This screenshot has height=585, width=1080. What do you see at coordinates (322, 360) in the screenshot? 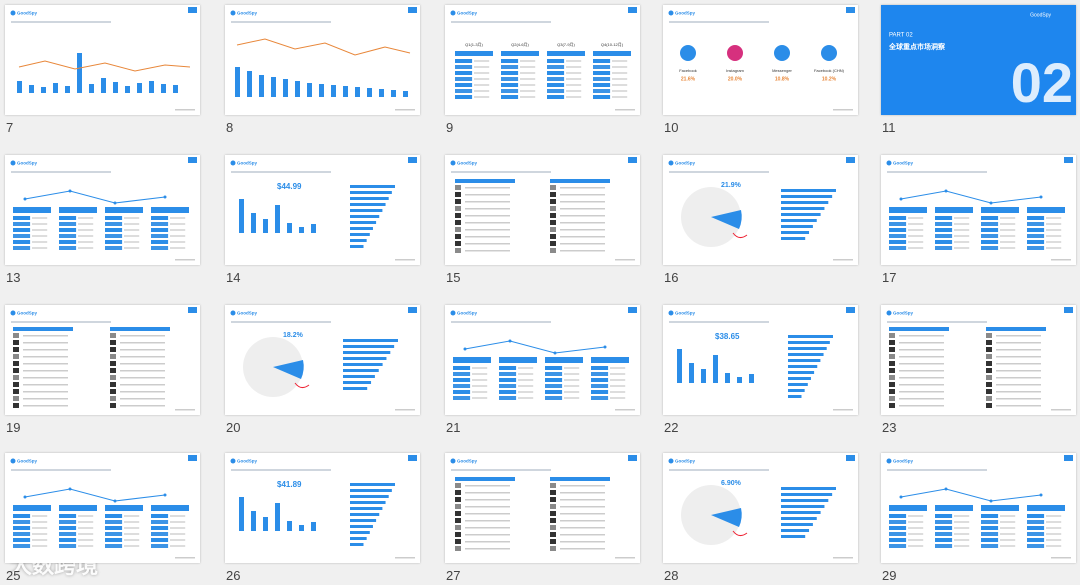
I see `slide-thumbnail: GoodSpy 18.2%` at bounding box center [322, 360].